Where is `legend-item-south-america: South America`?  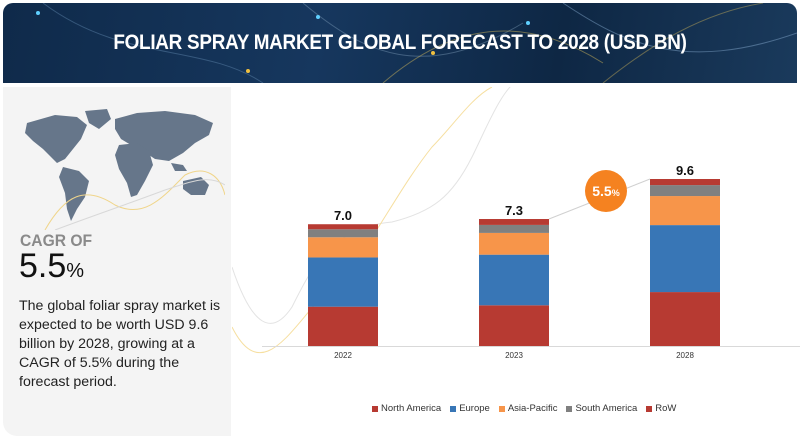 legend-item-south-america: South America is located at coordinates (601, 408).